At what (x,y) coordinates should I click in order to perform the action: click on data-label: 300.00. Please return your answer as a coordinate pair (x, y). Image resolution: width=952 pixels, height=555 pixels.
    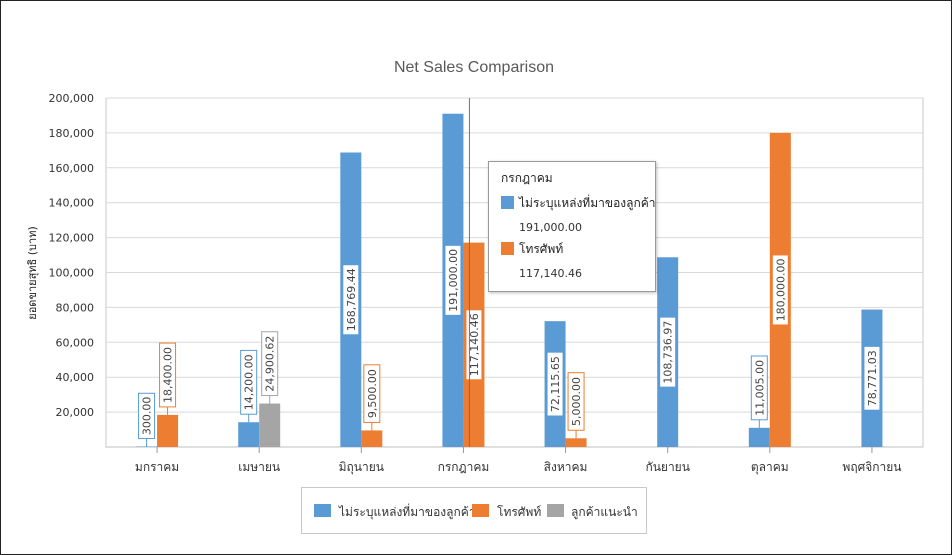
    Looking at the image, I should click on (147, 415).